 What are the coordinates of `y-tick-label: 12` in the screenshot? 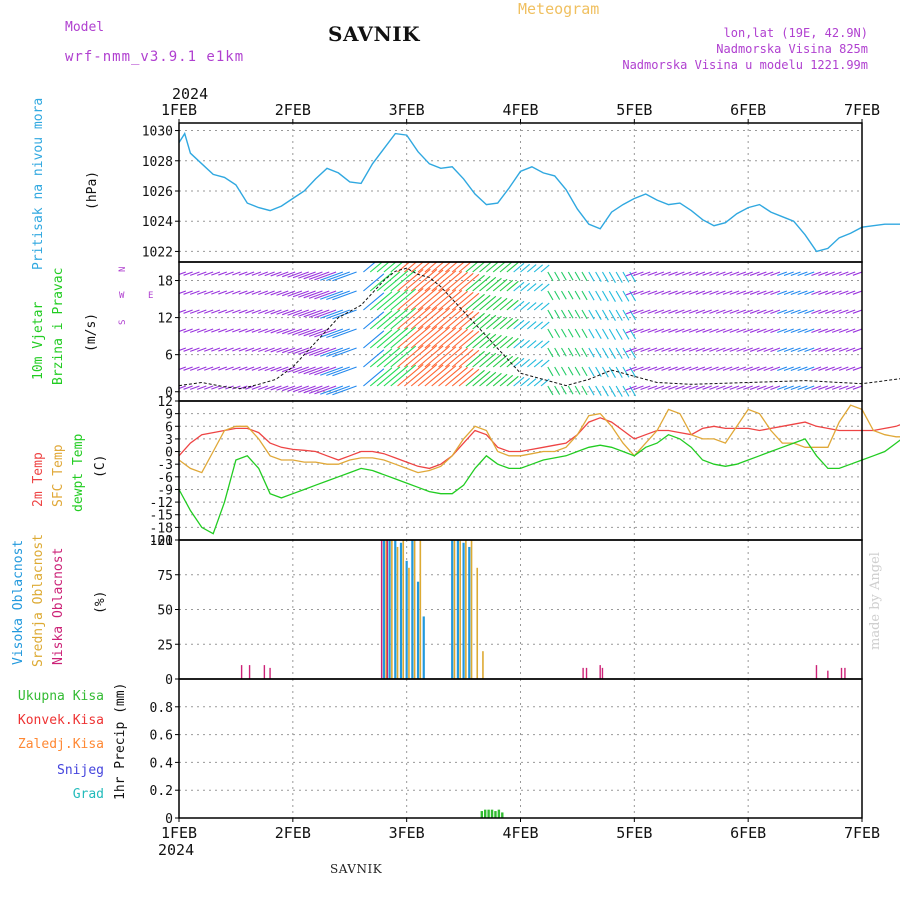 It's located at (165, 319).